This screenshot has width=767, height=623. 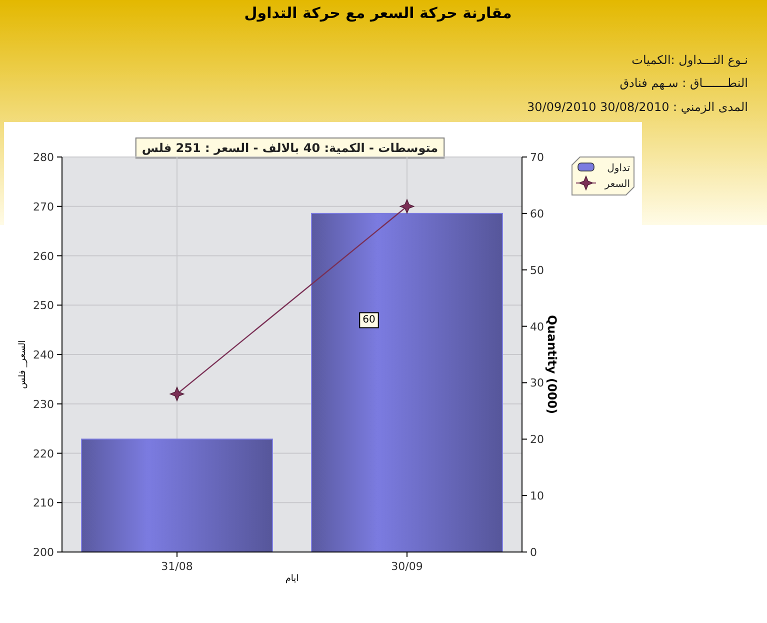 What do you see at coordinates (537, 157) in the screenshot?
I see `y2-tick-label: 70` at bounding box center [537, 157].